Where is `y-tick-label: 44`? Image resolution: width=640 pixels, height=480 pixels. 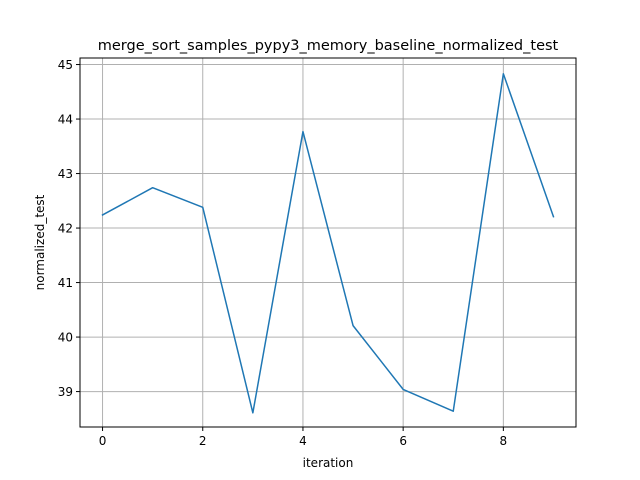
y-tick-label: 44 is located at coordinates (65, 120).